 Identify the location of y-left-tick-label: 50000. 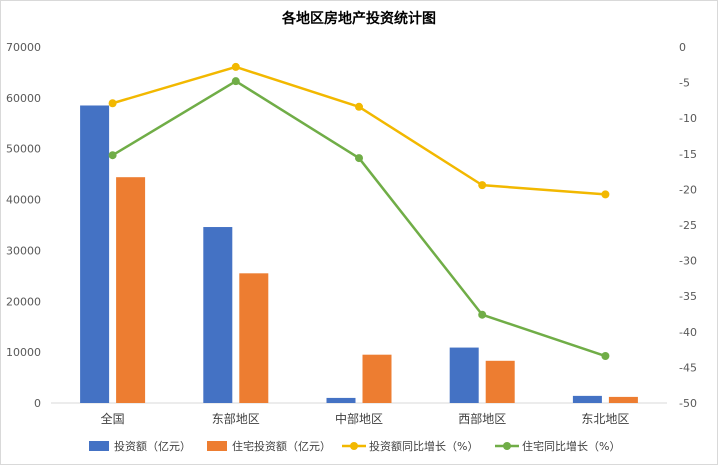
(23, 149).